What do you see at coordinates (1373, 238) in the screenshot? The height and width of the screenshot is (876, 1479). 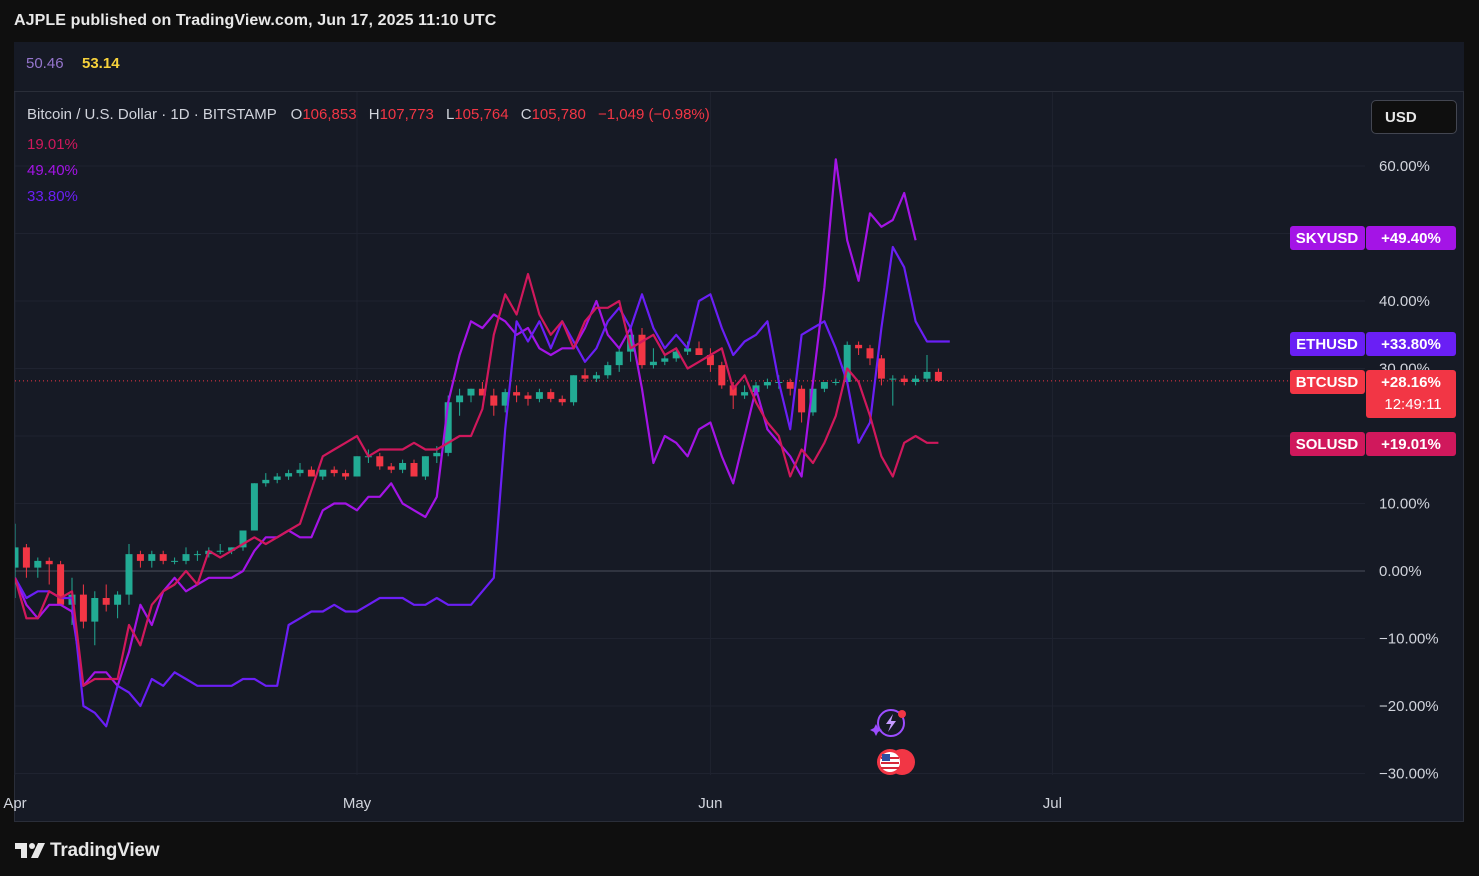 I see `badge-skyusd: SKYUSD +49.40%` at bounding box center [1373, 238].